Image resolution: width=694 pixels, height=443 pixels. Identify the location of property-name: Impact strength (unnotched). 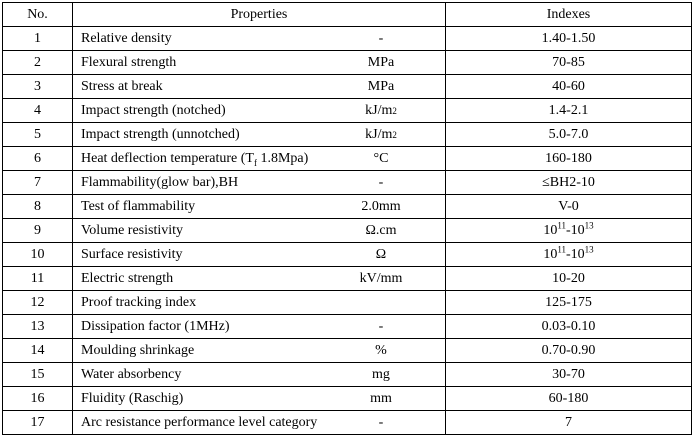
(156, 134).